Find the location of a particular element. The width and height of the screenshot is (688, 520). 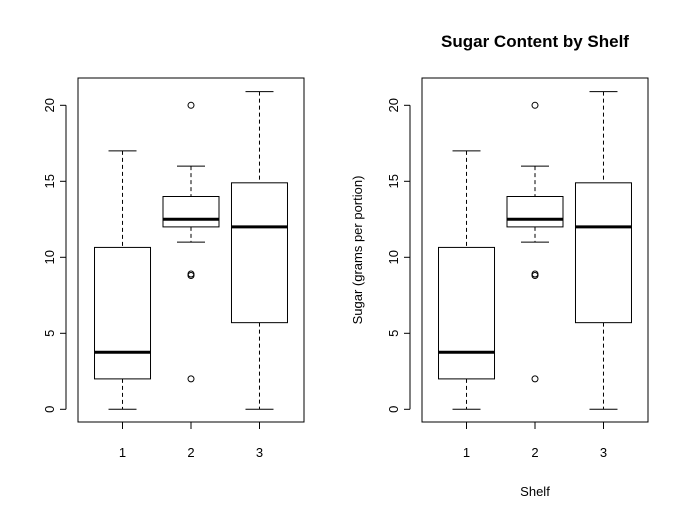

y-axis-label: Sugar (grams per portion) is located at coordinates (357, 250).